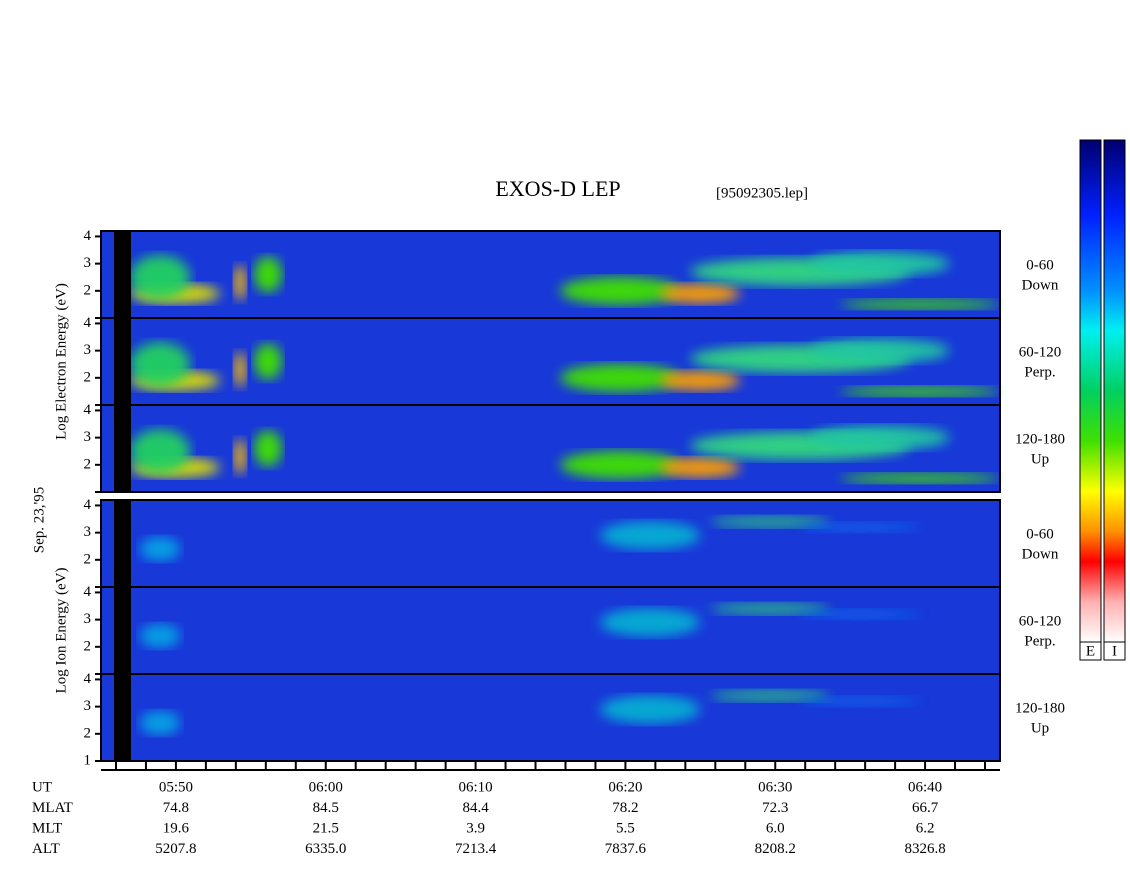 The height and width of the screenshot is (875, 1130). Describe the element at coordinates (61, 631) in the screenshot. I see `y-axis-label: Log Ion Energy (eV)` at that location.